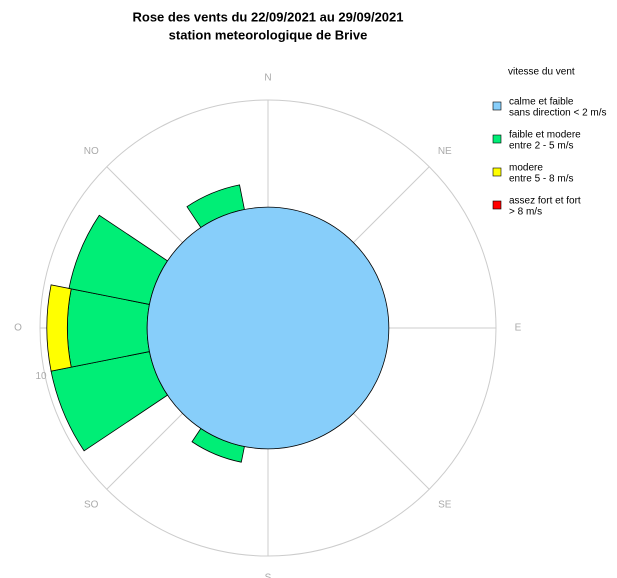 Image resolution: width=617 pixels, height=578 pixels. Describe the element at coordinates (42, 376) in the screenshot. I see `r-tick-label: 10` at that location.